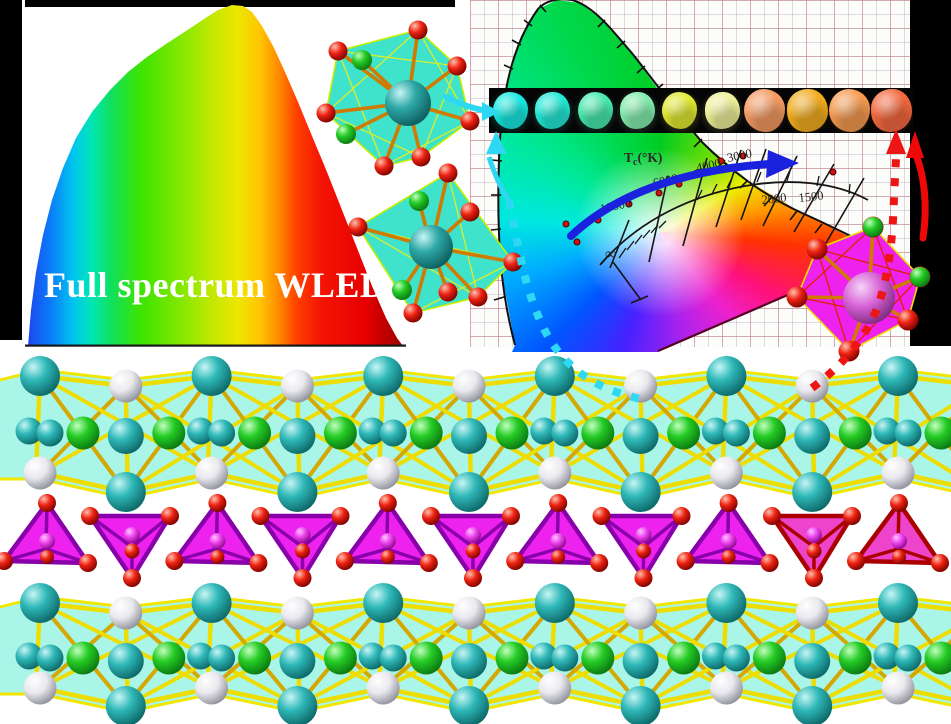 This screenshot has width=951, height=724. I want to click on cct-label-1500: 1500, so click(811, 196).